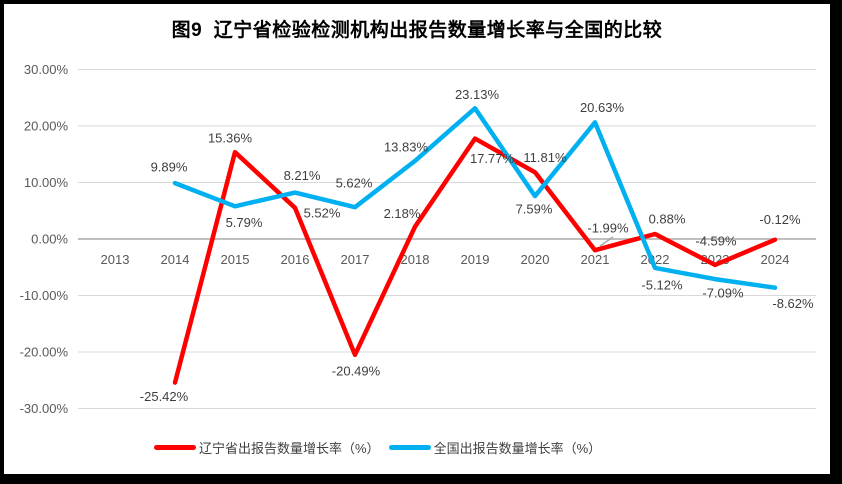  Describe the element at coordinates (354, 183) in the screenshot. I see `national-data-label-2017: 5.62%` at that location.